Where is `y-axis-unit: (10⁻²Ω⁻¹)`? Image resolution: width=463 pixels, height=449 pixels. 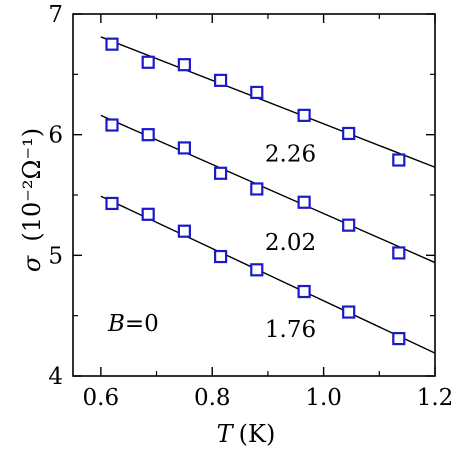
y-axis-unit: (10⁻²Ω⁻¹) is located at coordinates (32, 185).